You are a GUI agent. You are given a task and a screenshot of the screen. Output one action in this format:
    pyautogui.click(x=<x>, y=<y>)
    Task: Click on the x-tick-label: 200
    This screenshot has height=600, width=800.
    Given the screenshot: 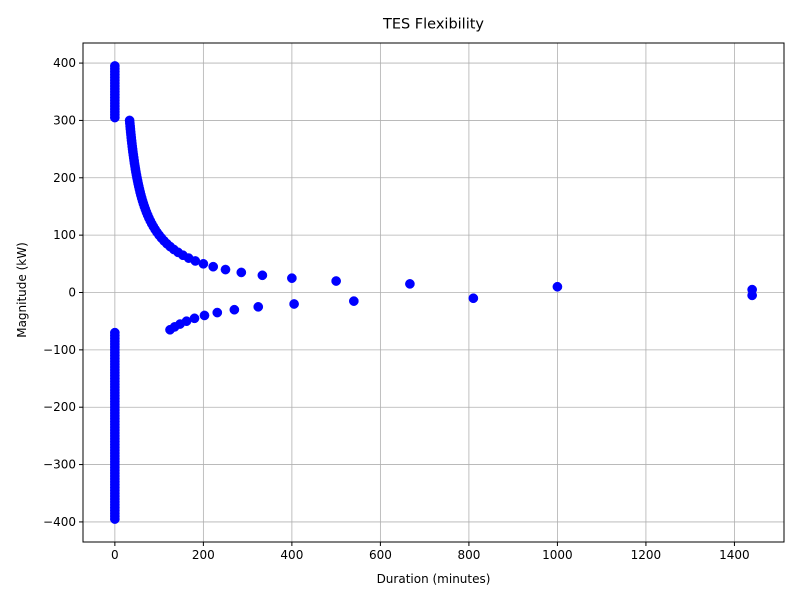 What is the action you would take?
    pyautogui.click(x=203, y=555)
    